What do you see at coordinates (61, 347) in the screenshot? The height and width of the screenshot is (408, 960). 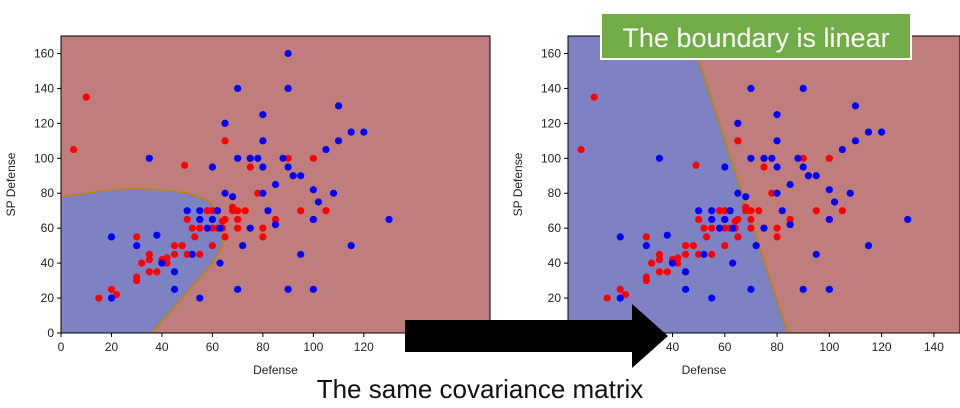 I see `x-tick-label: 0` at bounding box center [61, 347].